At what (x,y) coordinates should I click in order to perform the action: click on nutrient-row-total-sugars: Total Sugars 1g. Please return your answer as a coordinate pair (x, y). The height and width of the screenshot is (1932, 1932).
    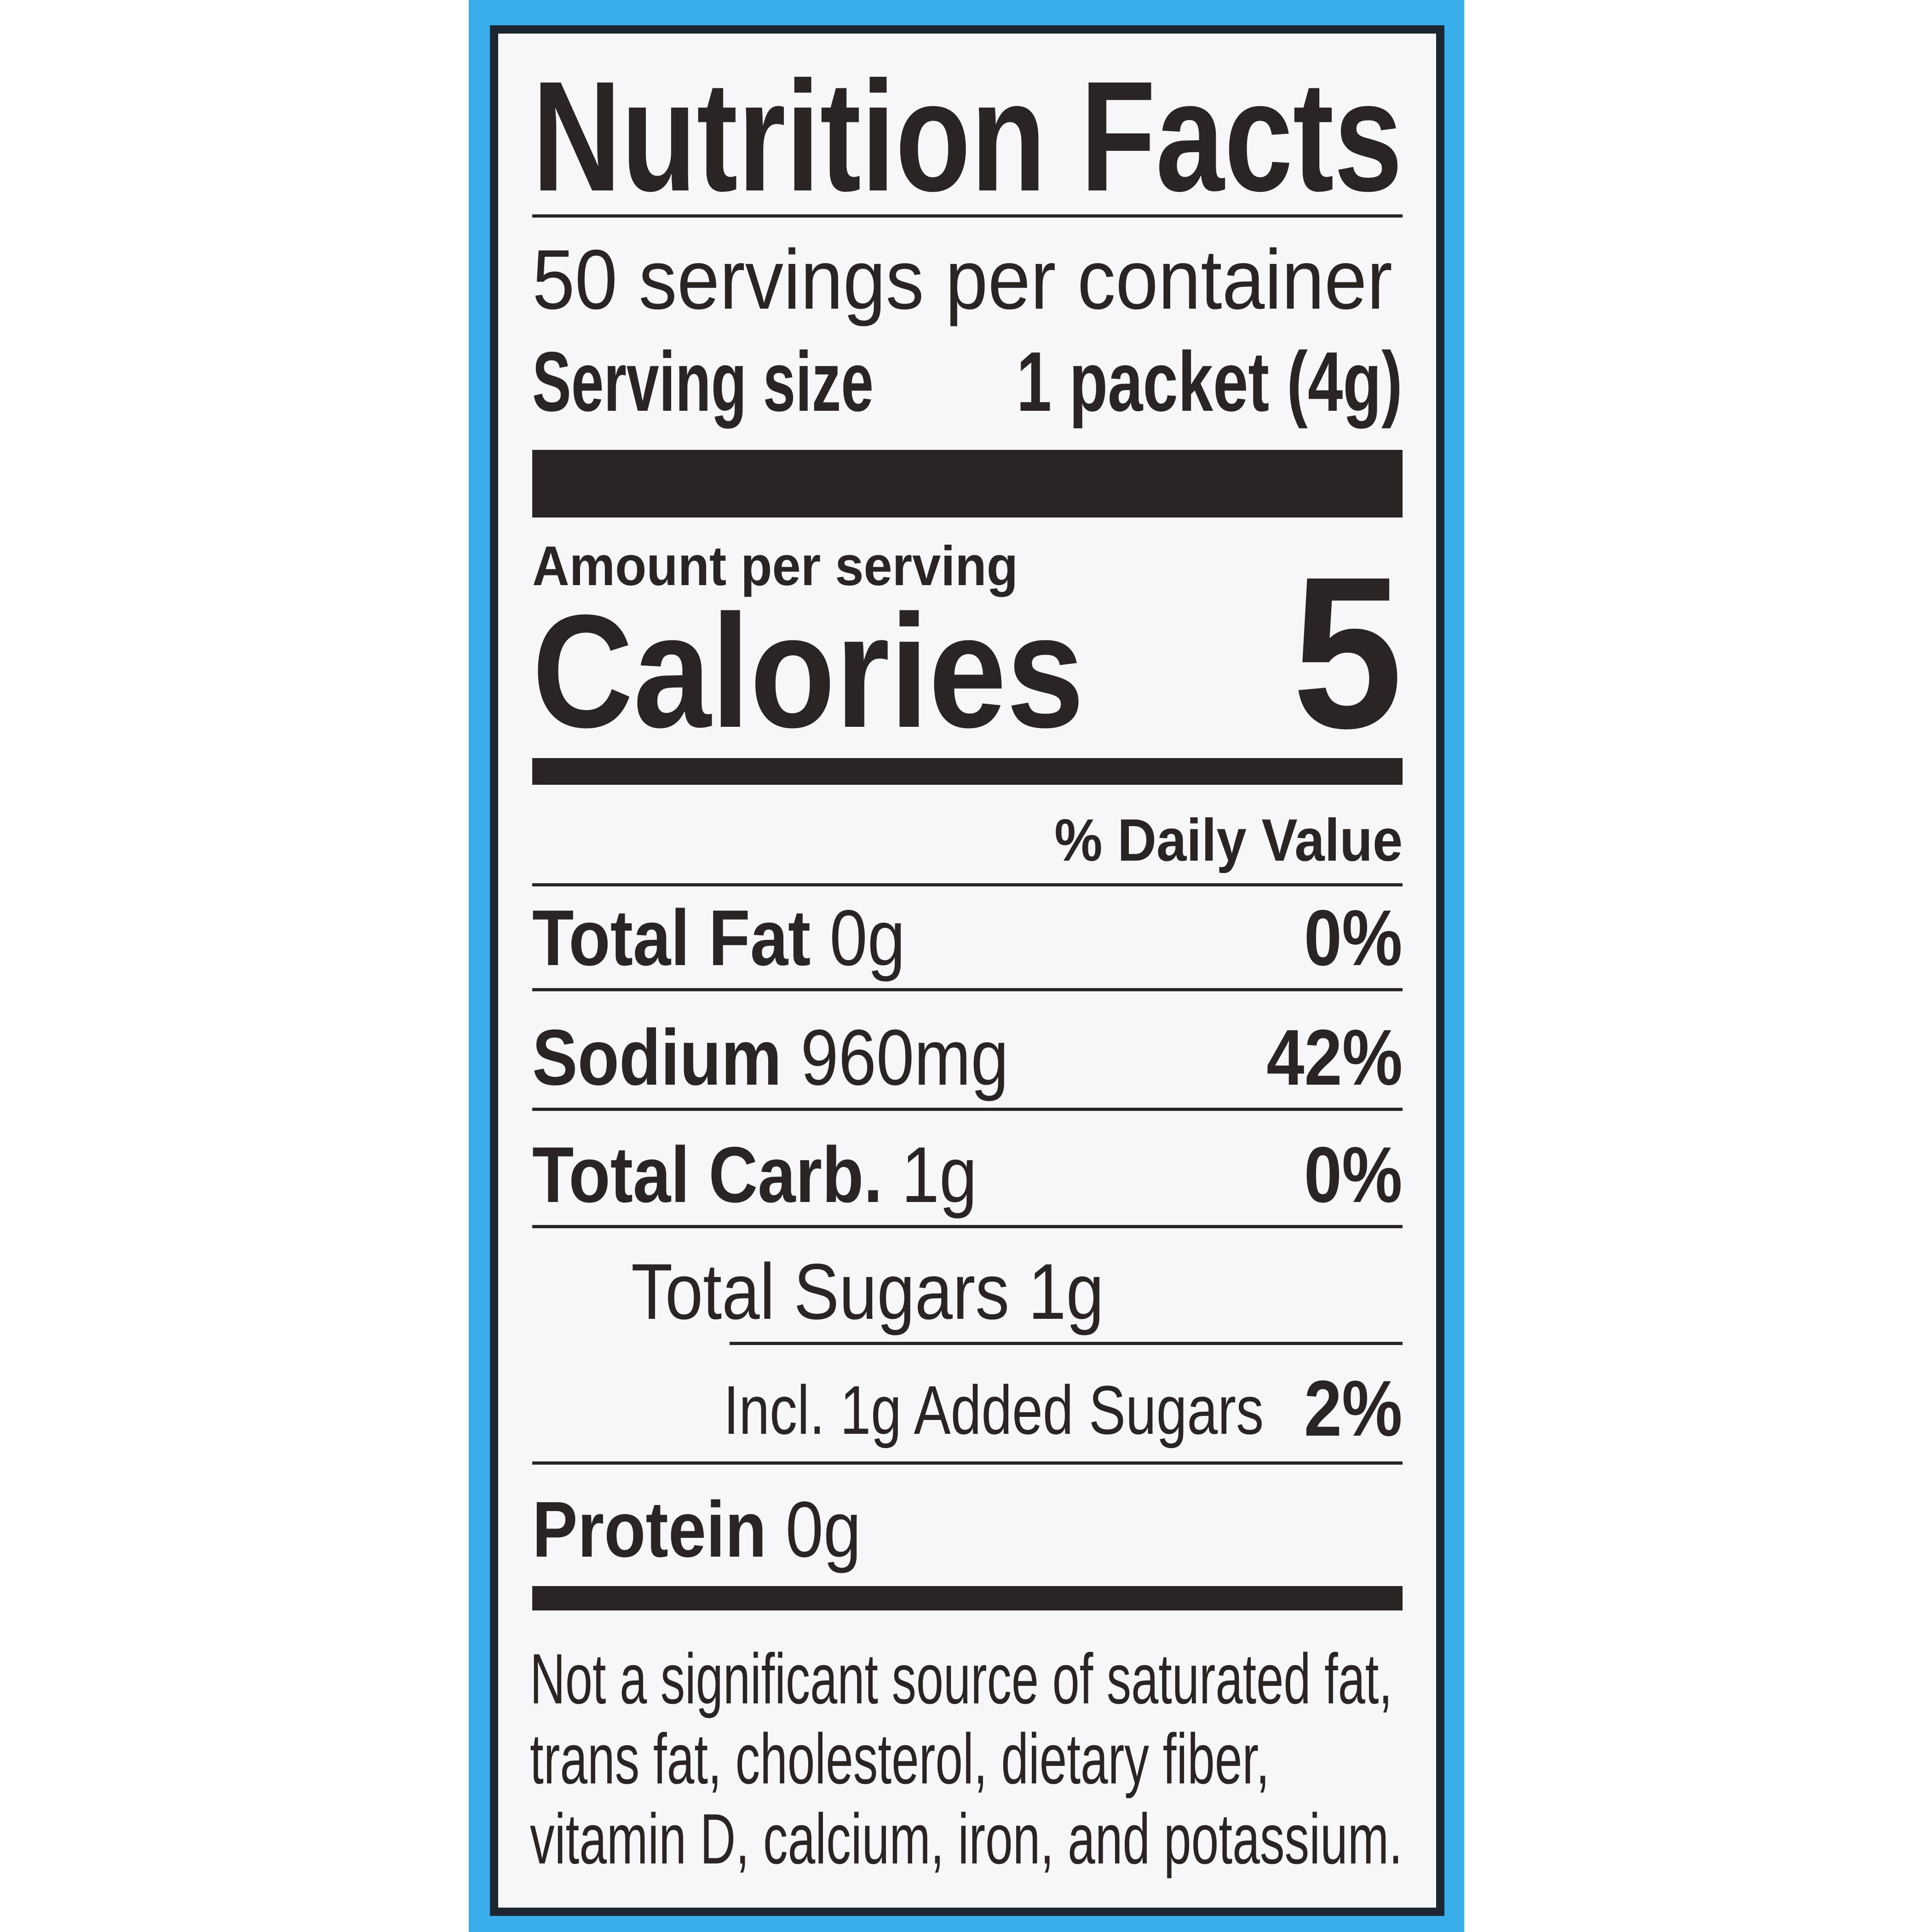
    Looking at the image, I should click on (1017, 1291).